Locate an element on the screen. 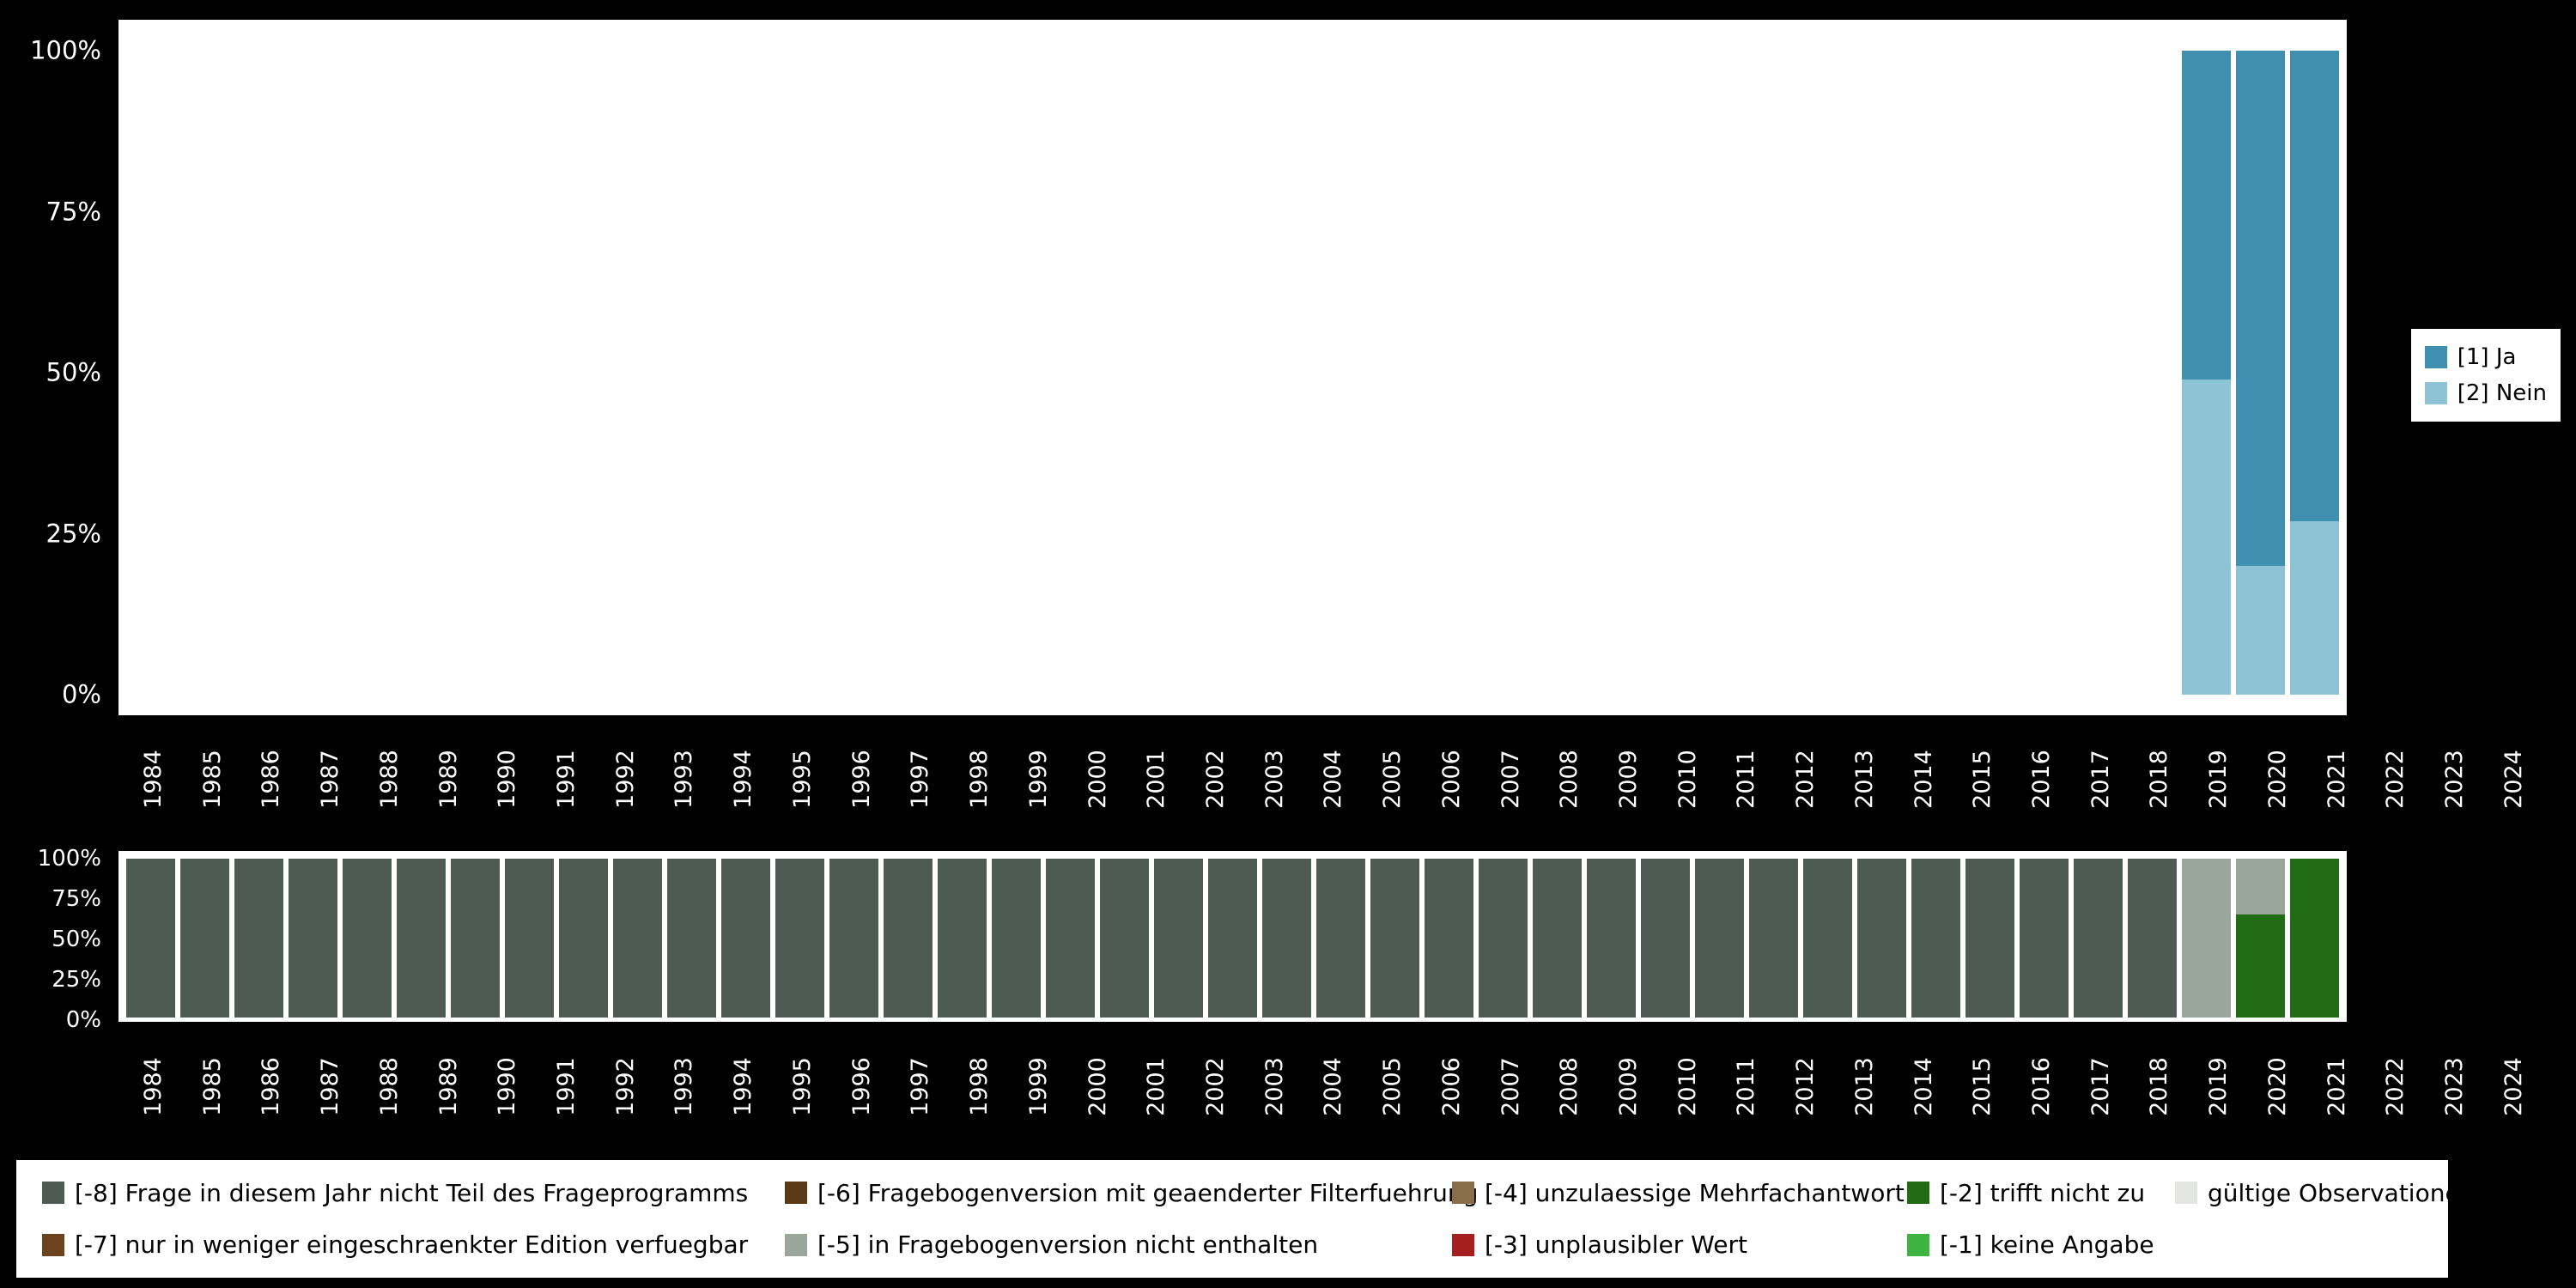  x-tick-text: 1984 is located at coordinates (153, 779).